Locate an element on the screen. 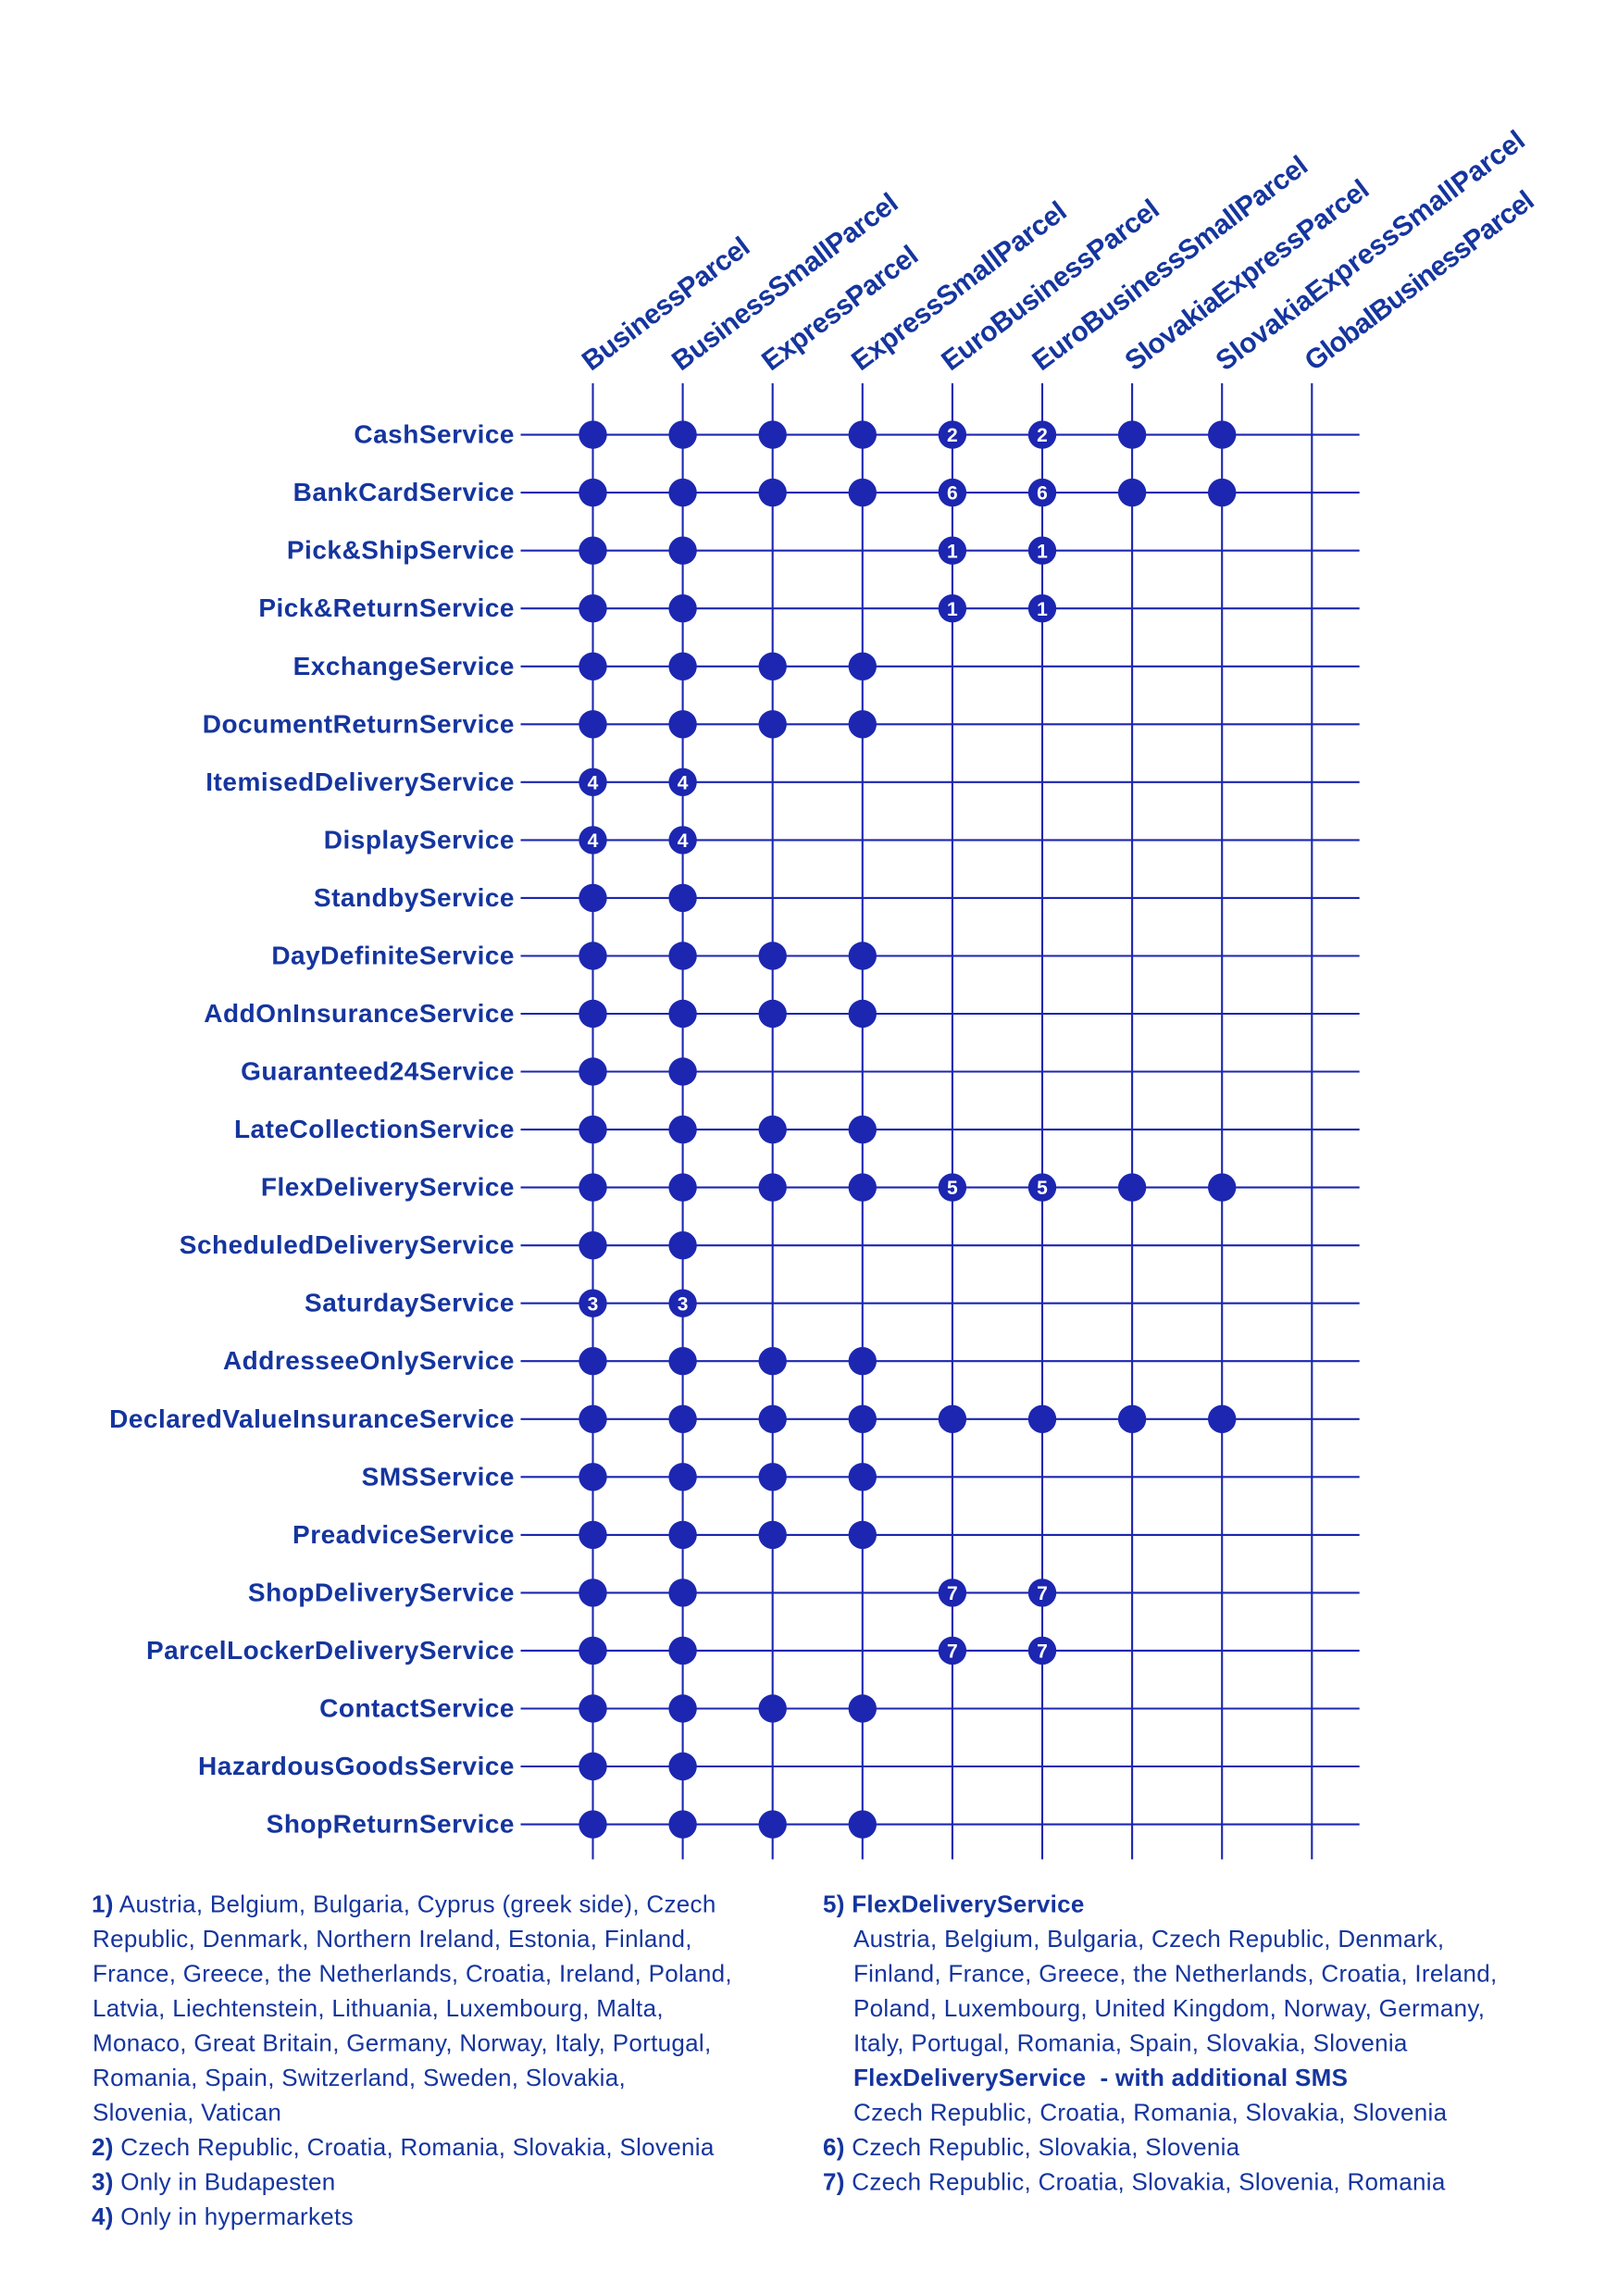 Image resolution: width=1618 pixels, height=2296 pixels. svg-text: HazardousGoodsService is located at coordinates (356, 1766).